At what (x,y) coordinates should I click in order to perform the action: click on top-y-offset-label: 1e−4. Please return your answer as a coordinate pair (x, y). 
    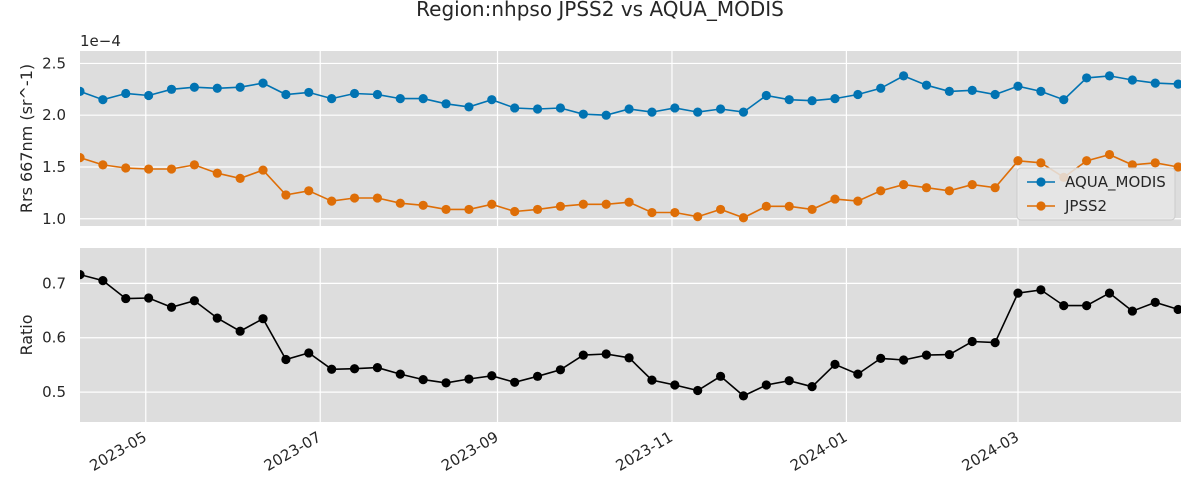
    Looking at the image, I should click on (100, 41).